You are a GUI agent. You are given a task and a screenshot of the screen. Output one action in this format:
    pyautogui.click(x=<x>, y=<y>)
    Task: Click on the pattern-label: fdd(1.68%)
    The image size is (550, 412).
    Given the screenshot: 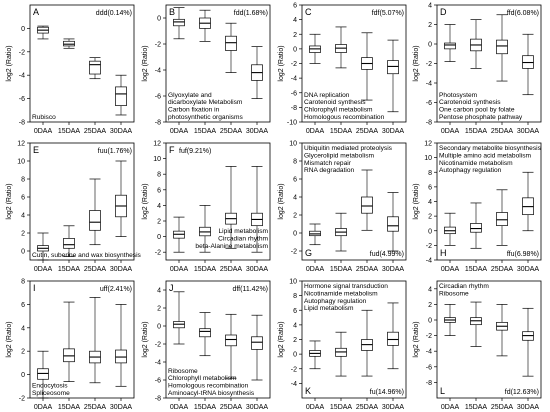 What is the action you would take?
    pyautogui.click(x=251, y=13)
    